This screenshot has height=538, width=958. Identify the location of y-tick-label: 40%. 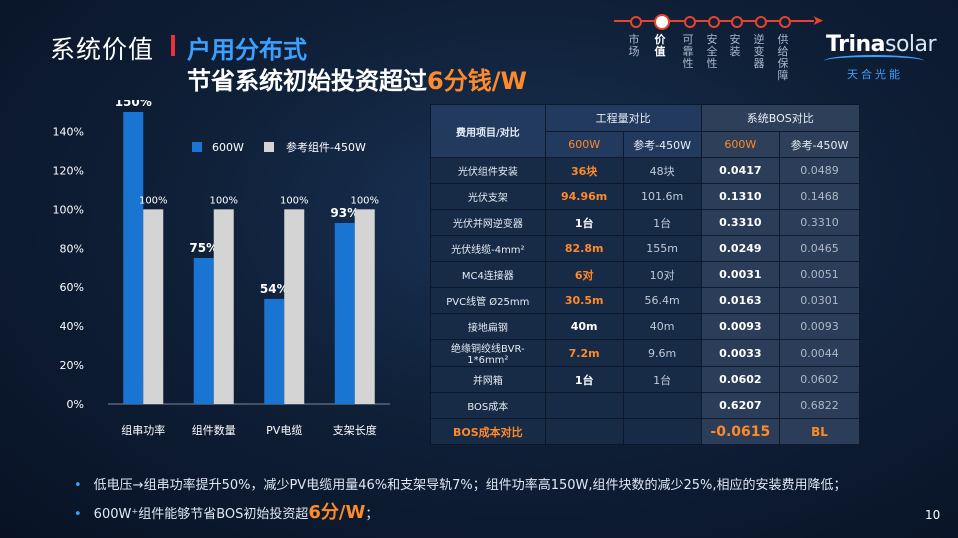
(72, 326).